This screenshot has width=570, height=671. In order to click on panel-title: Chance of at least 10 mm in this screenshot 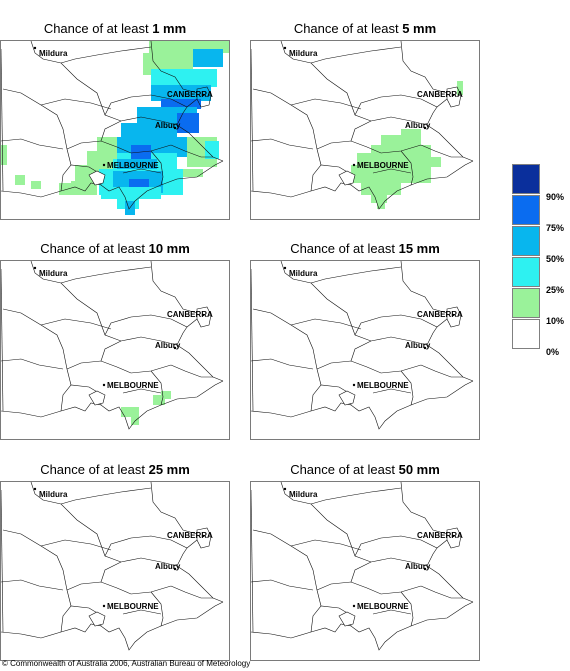, I will do `click(115, 248)`.